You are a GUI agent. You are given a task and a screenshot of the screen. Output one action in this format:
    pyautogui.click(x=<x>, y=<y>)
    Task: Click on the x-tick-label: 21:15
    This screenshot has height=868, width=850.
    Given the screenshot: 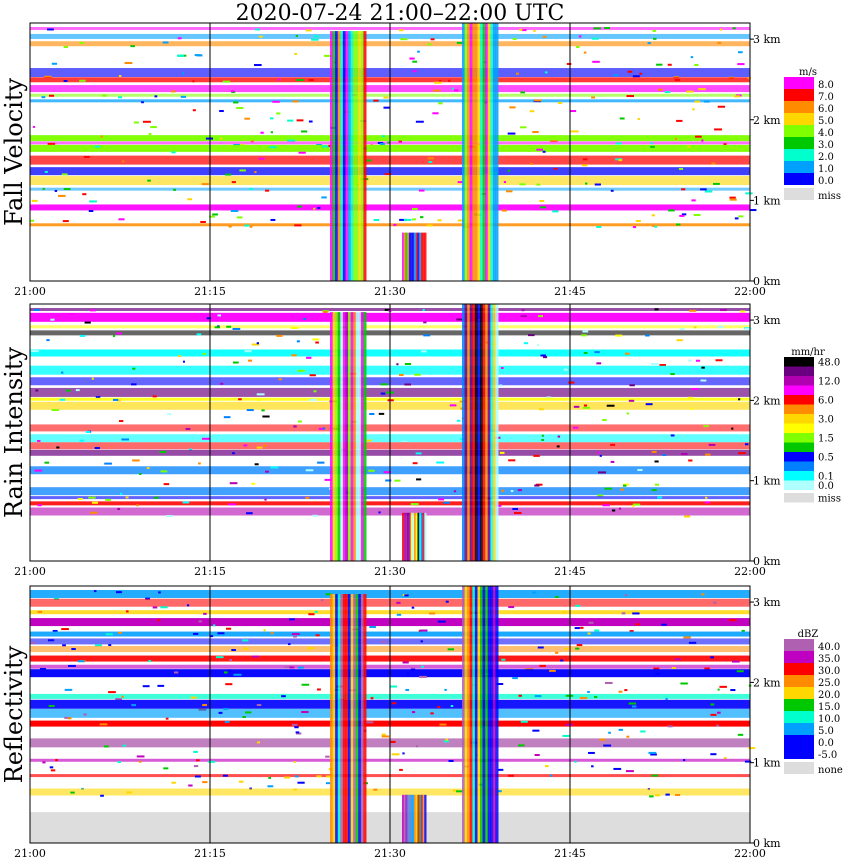 What is the action you would take?
    pyautogui.click(x=210, y=853)
    